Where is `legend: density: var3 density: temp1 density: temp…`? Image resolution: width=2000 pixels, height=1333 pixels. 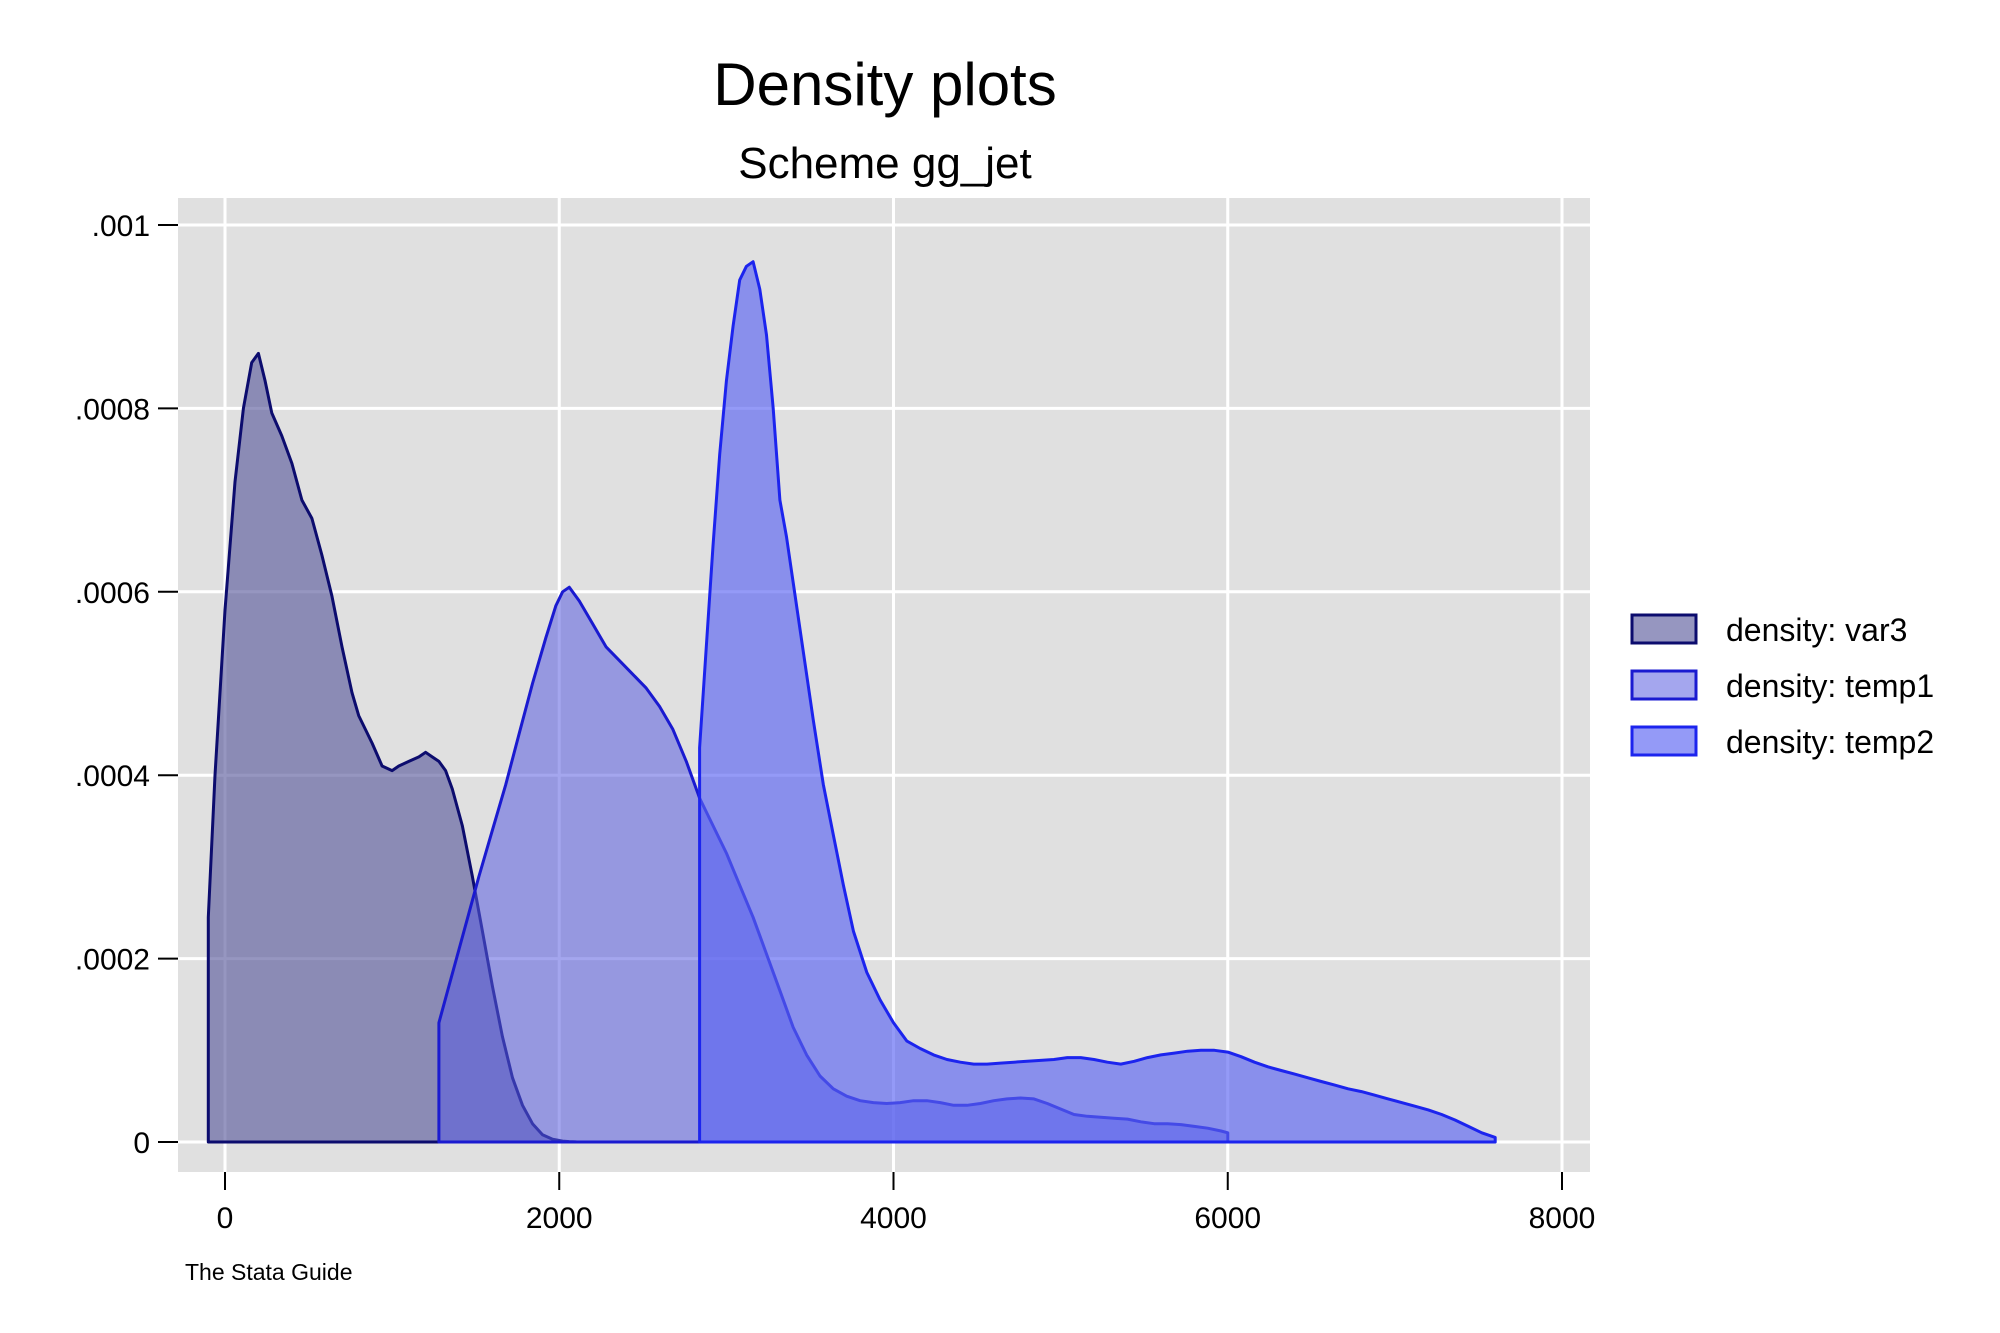 legend: density: var3 density: temp1 density: temp… is located at coordinates (1782, 686).